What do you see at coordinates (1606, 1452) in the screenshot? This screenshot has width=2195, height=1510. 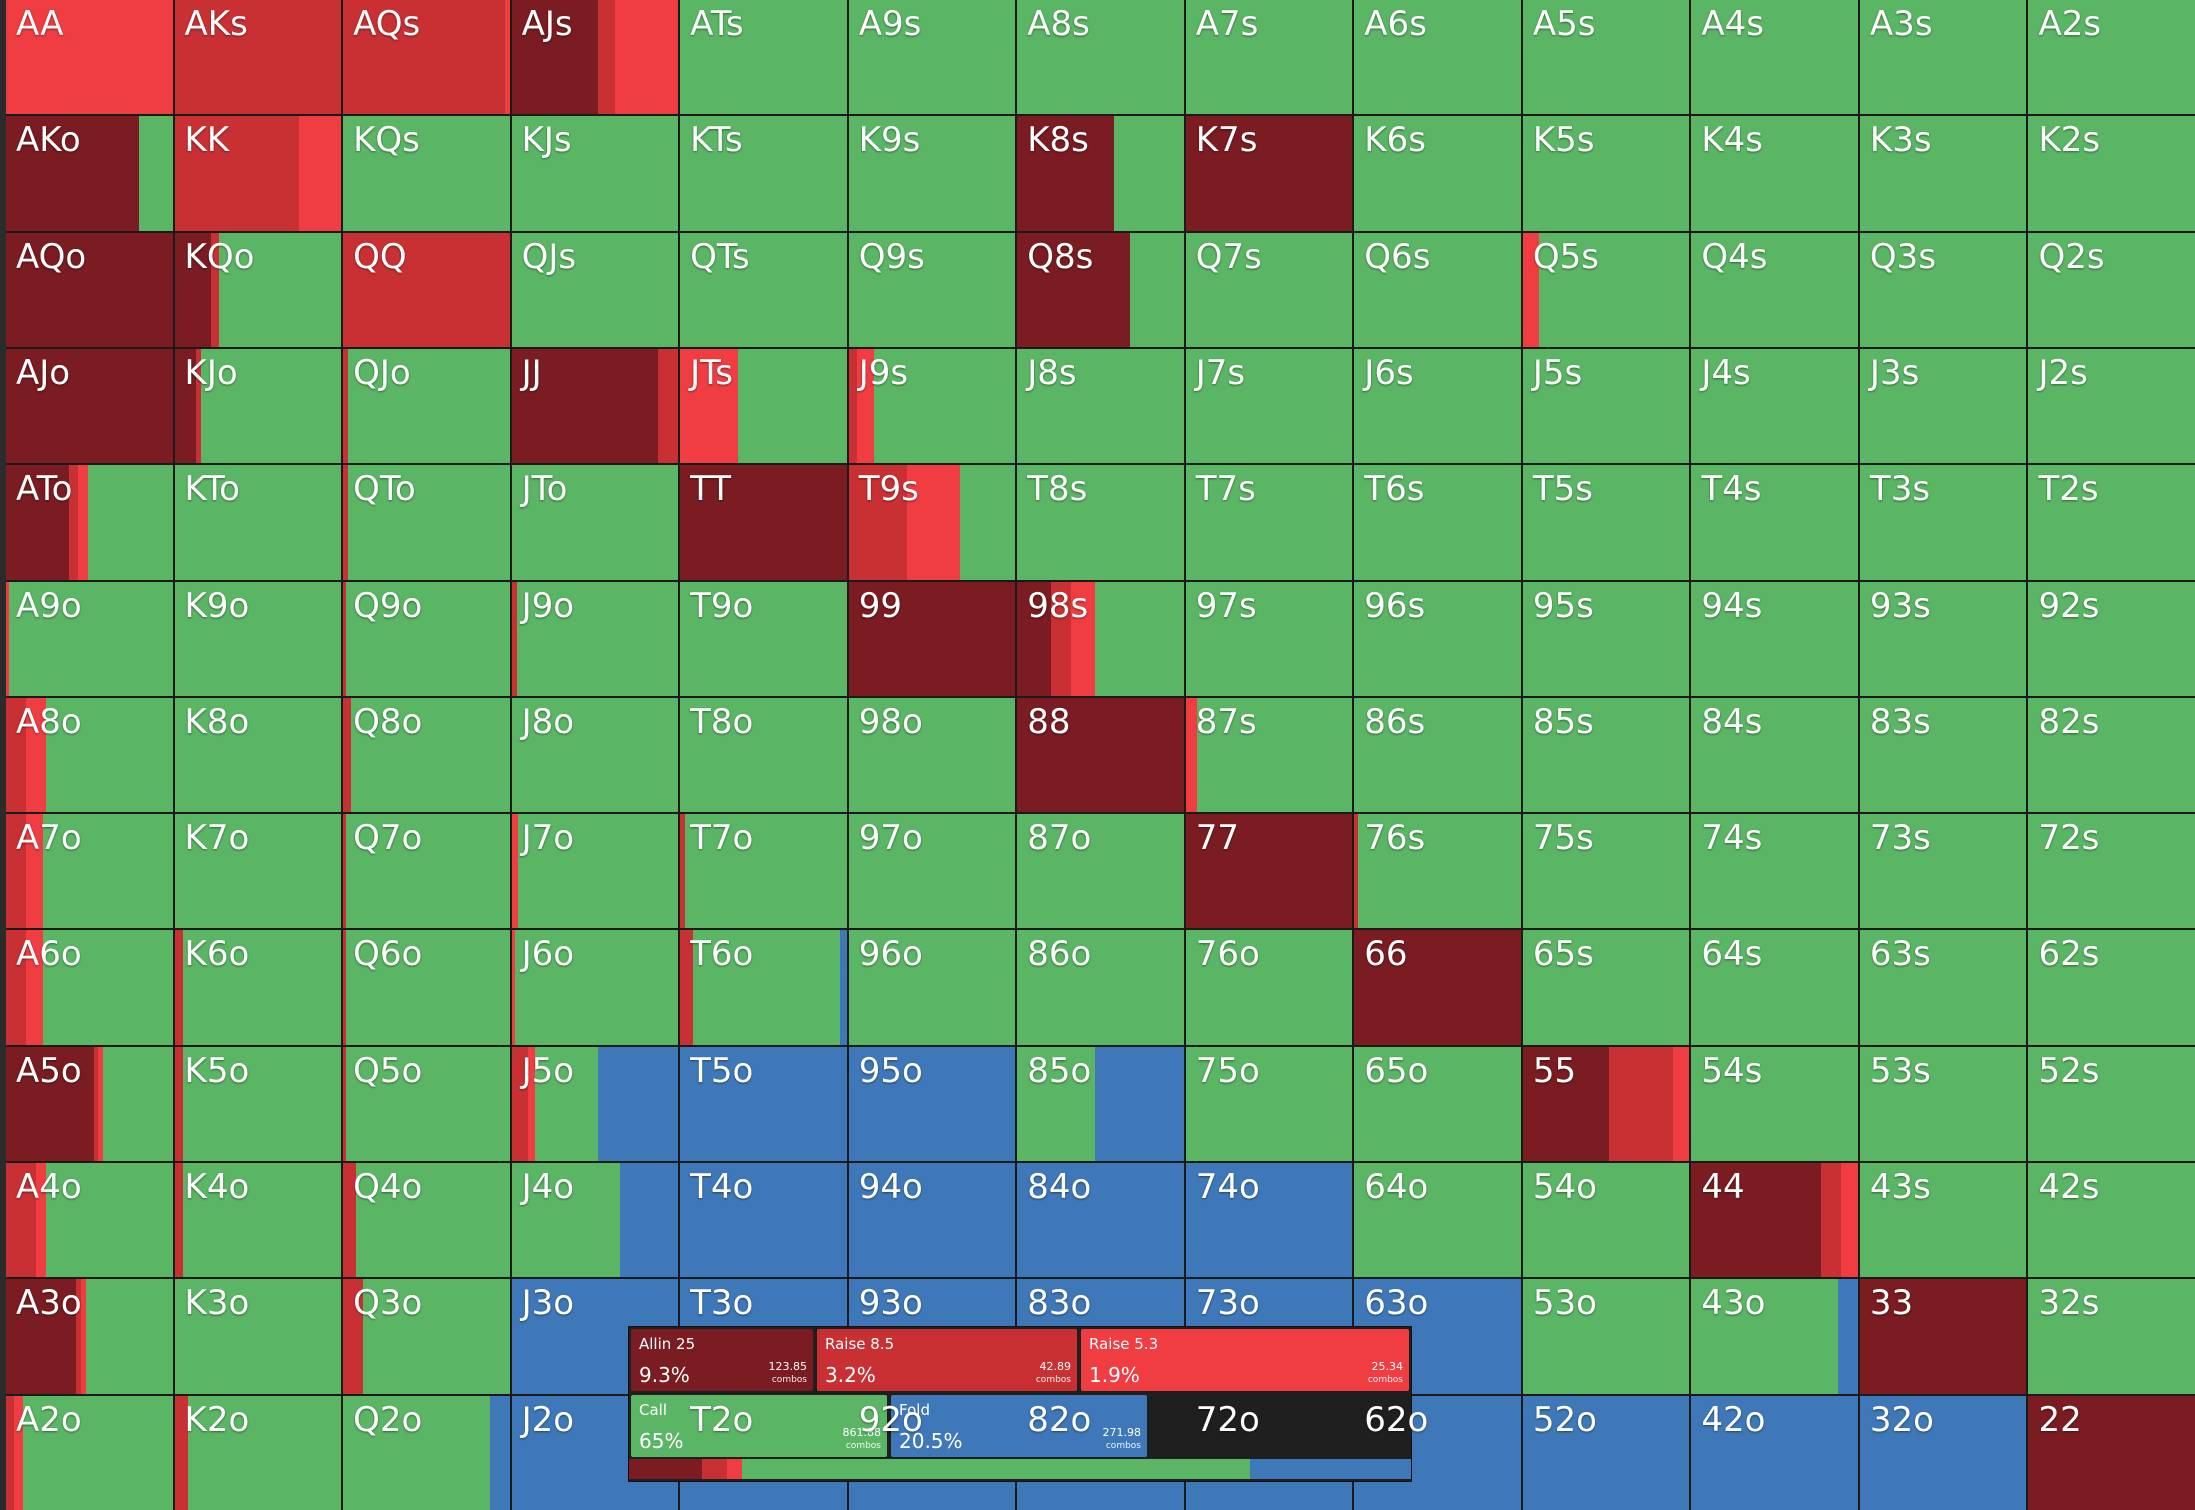 I see `hand-cell: 52o` at bounding box center [1606, 1452].